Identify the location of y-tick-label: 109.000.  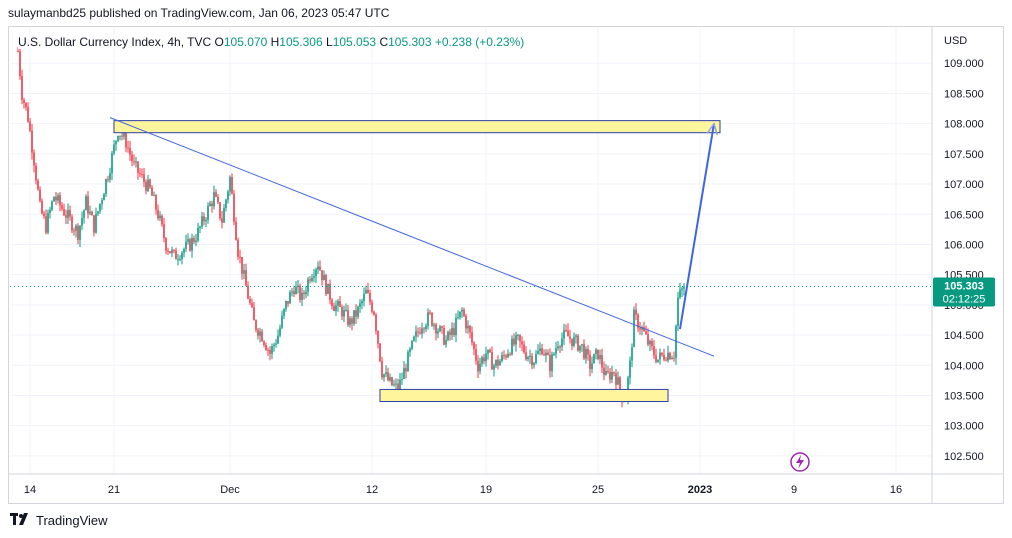
(964, 64).